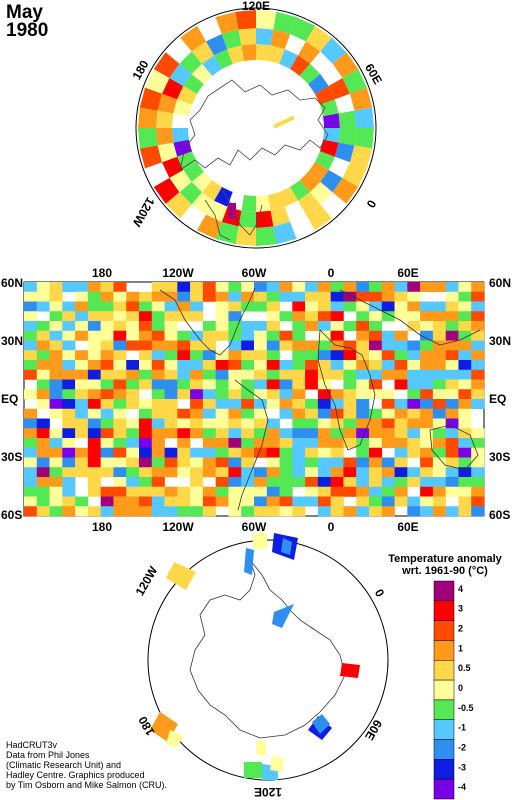 The height and width of the screenshot is (800, 512). What do you see at coordinates (147, 580) in the screenshot?
I see `sp-lon-120w: 120W` at bounding box center [147, 580].